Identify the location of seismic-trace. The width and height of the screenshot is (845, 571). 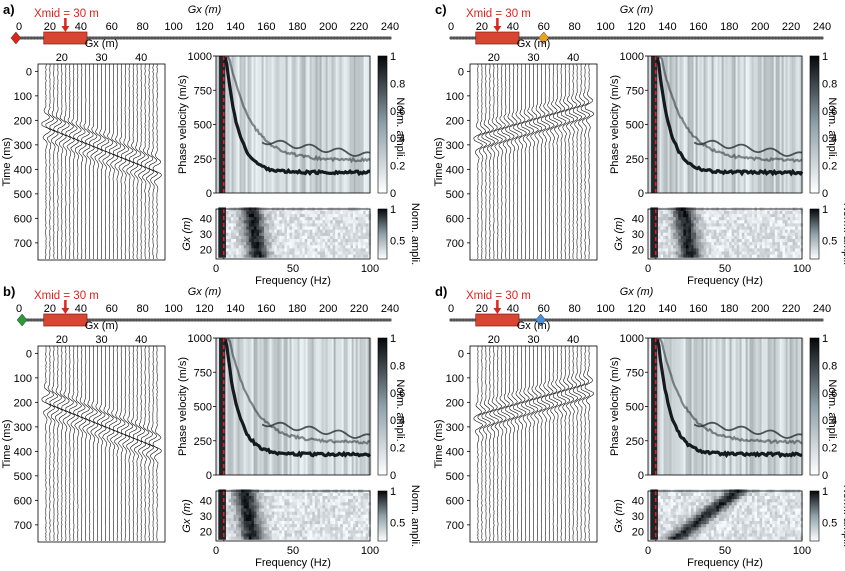
(546, 443).